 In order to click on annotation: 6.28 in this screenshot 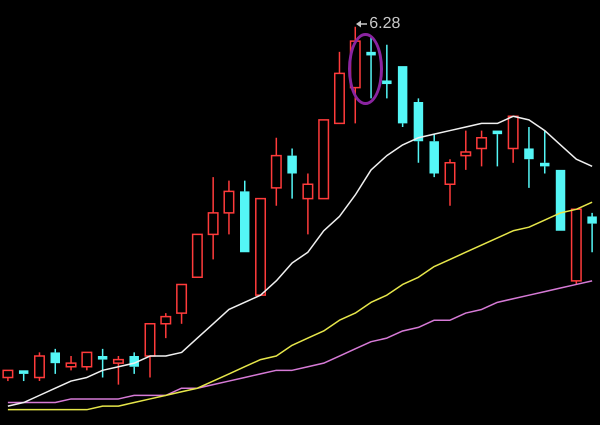, I will do `click(384, 23)`.